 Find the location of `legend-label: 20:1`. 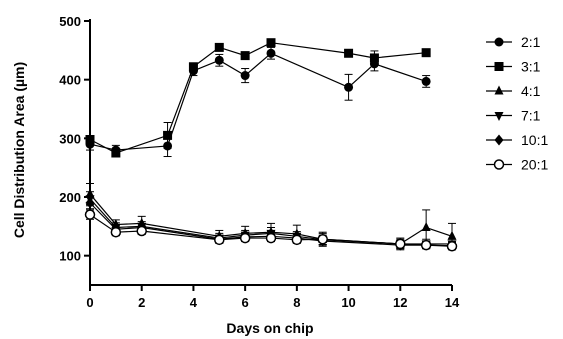

legend-label: 20:1 is located at coordinates (534, 165).